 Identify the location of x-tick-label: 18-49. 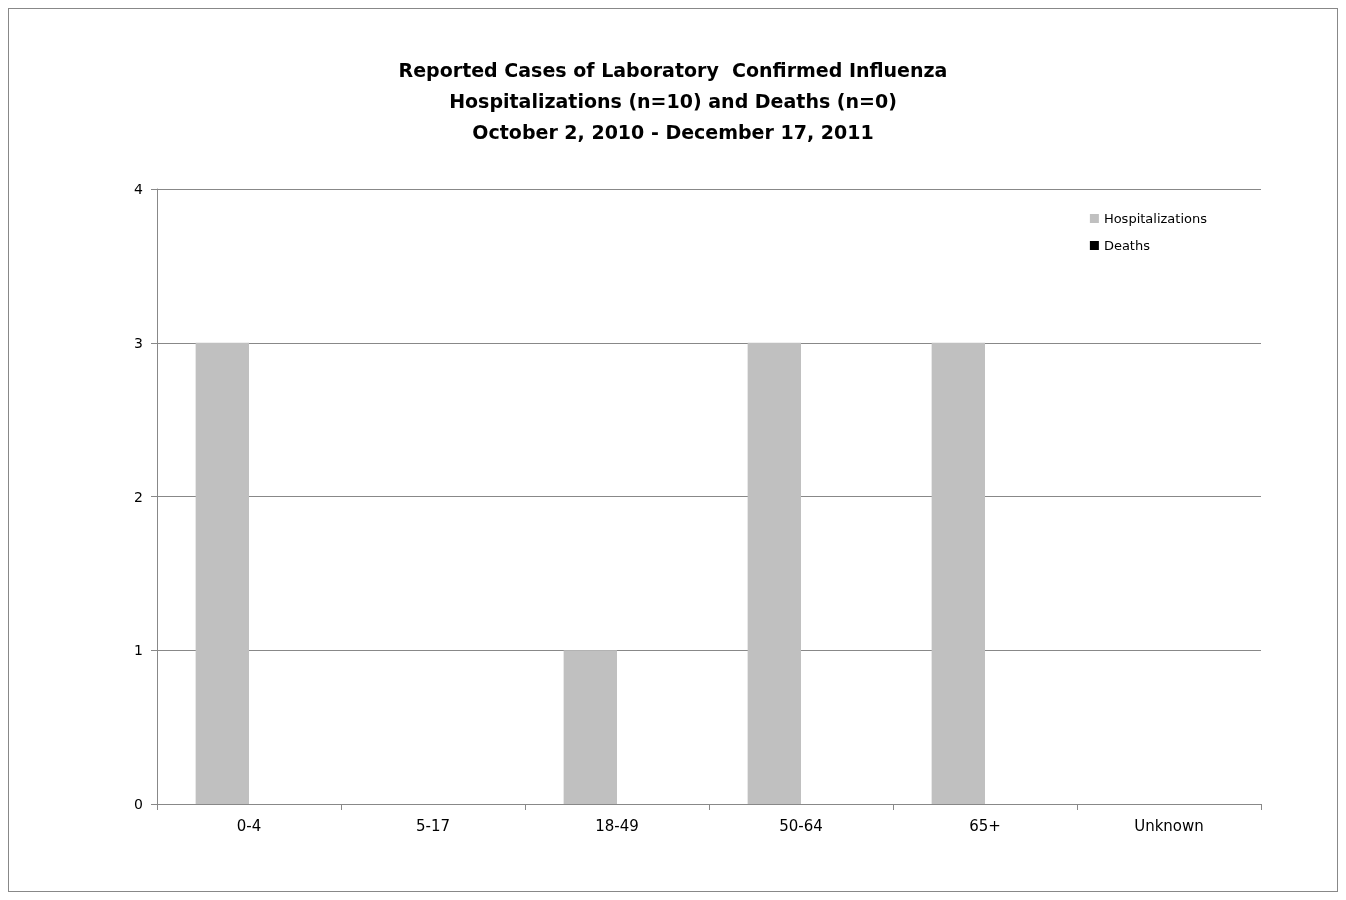
(617, 825).